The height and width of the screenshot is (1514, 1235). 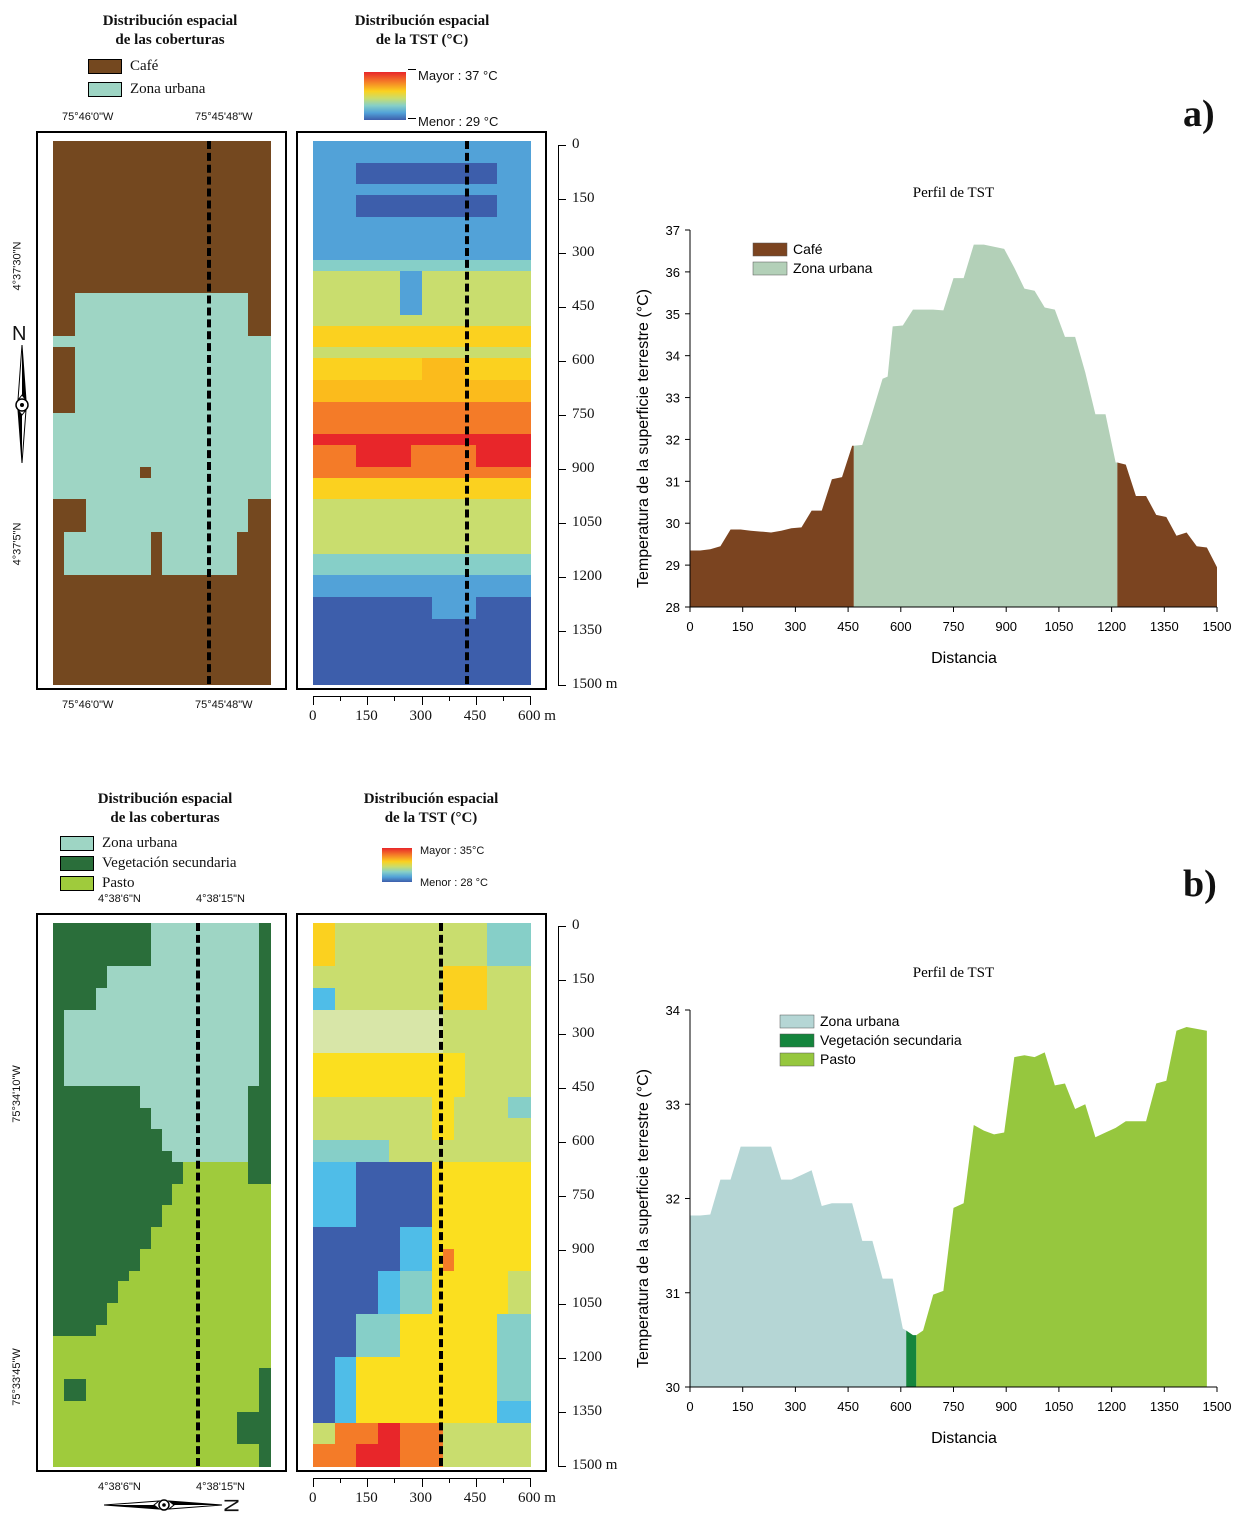 I want to click on profile-area-café, so click(x=1167, y=534).